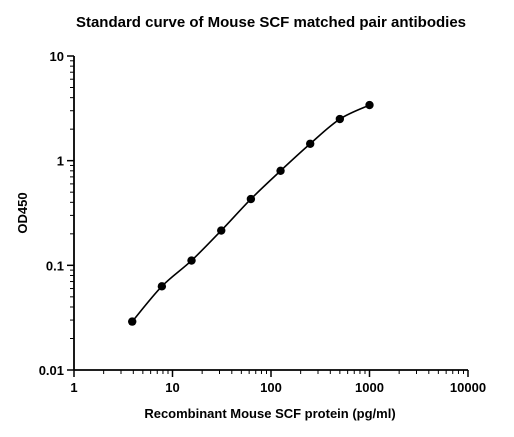 This screenshot has height=437, width=514. Describe the element at coordinates (57, 56) in the screenshot. I see `y-tick-label: 10` at that location.